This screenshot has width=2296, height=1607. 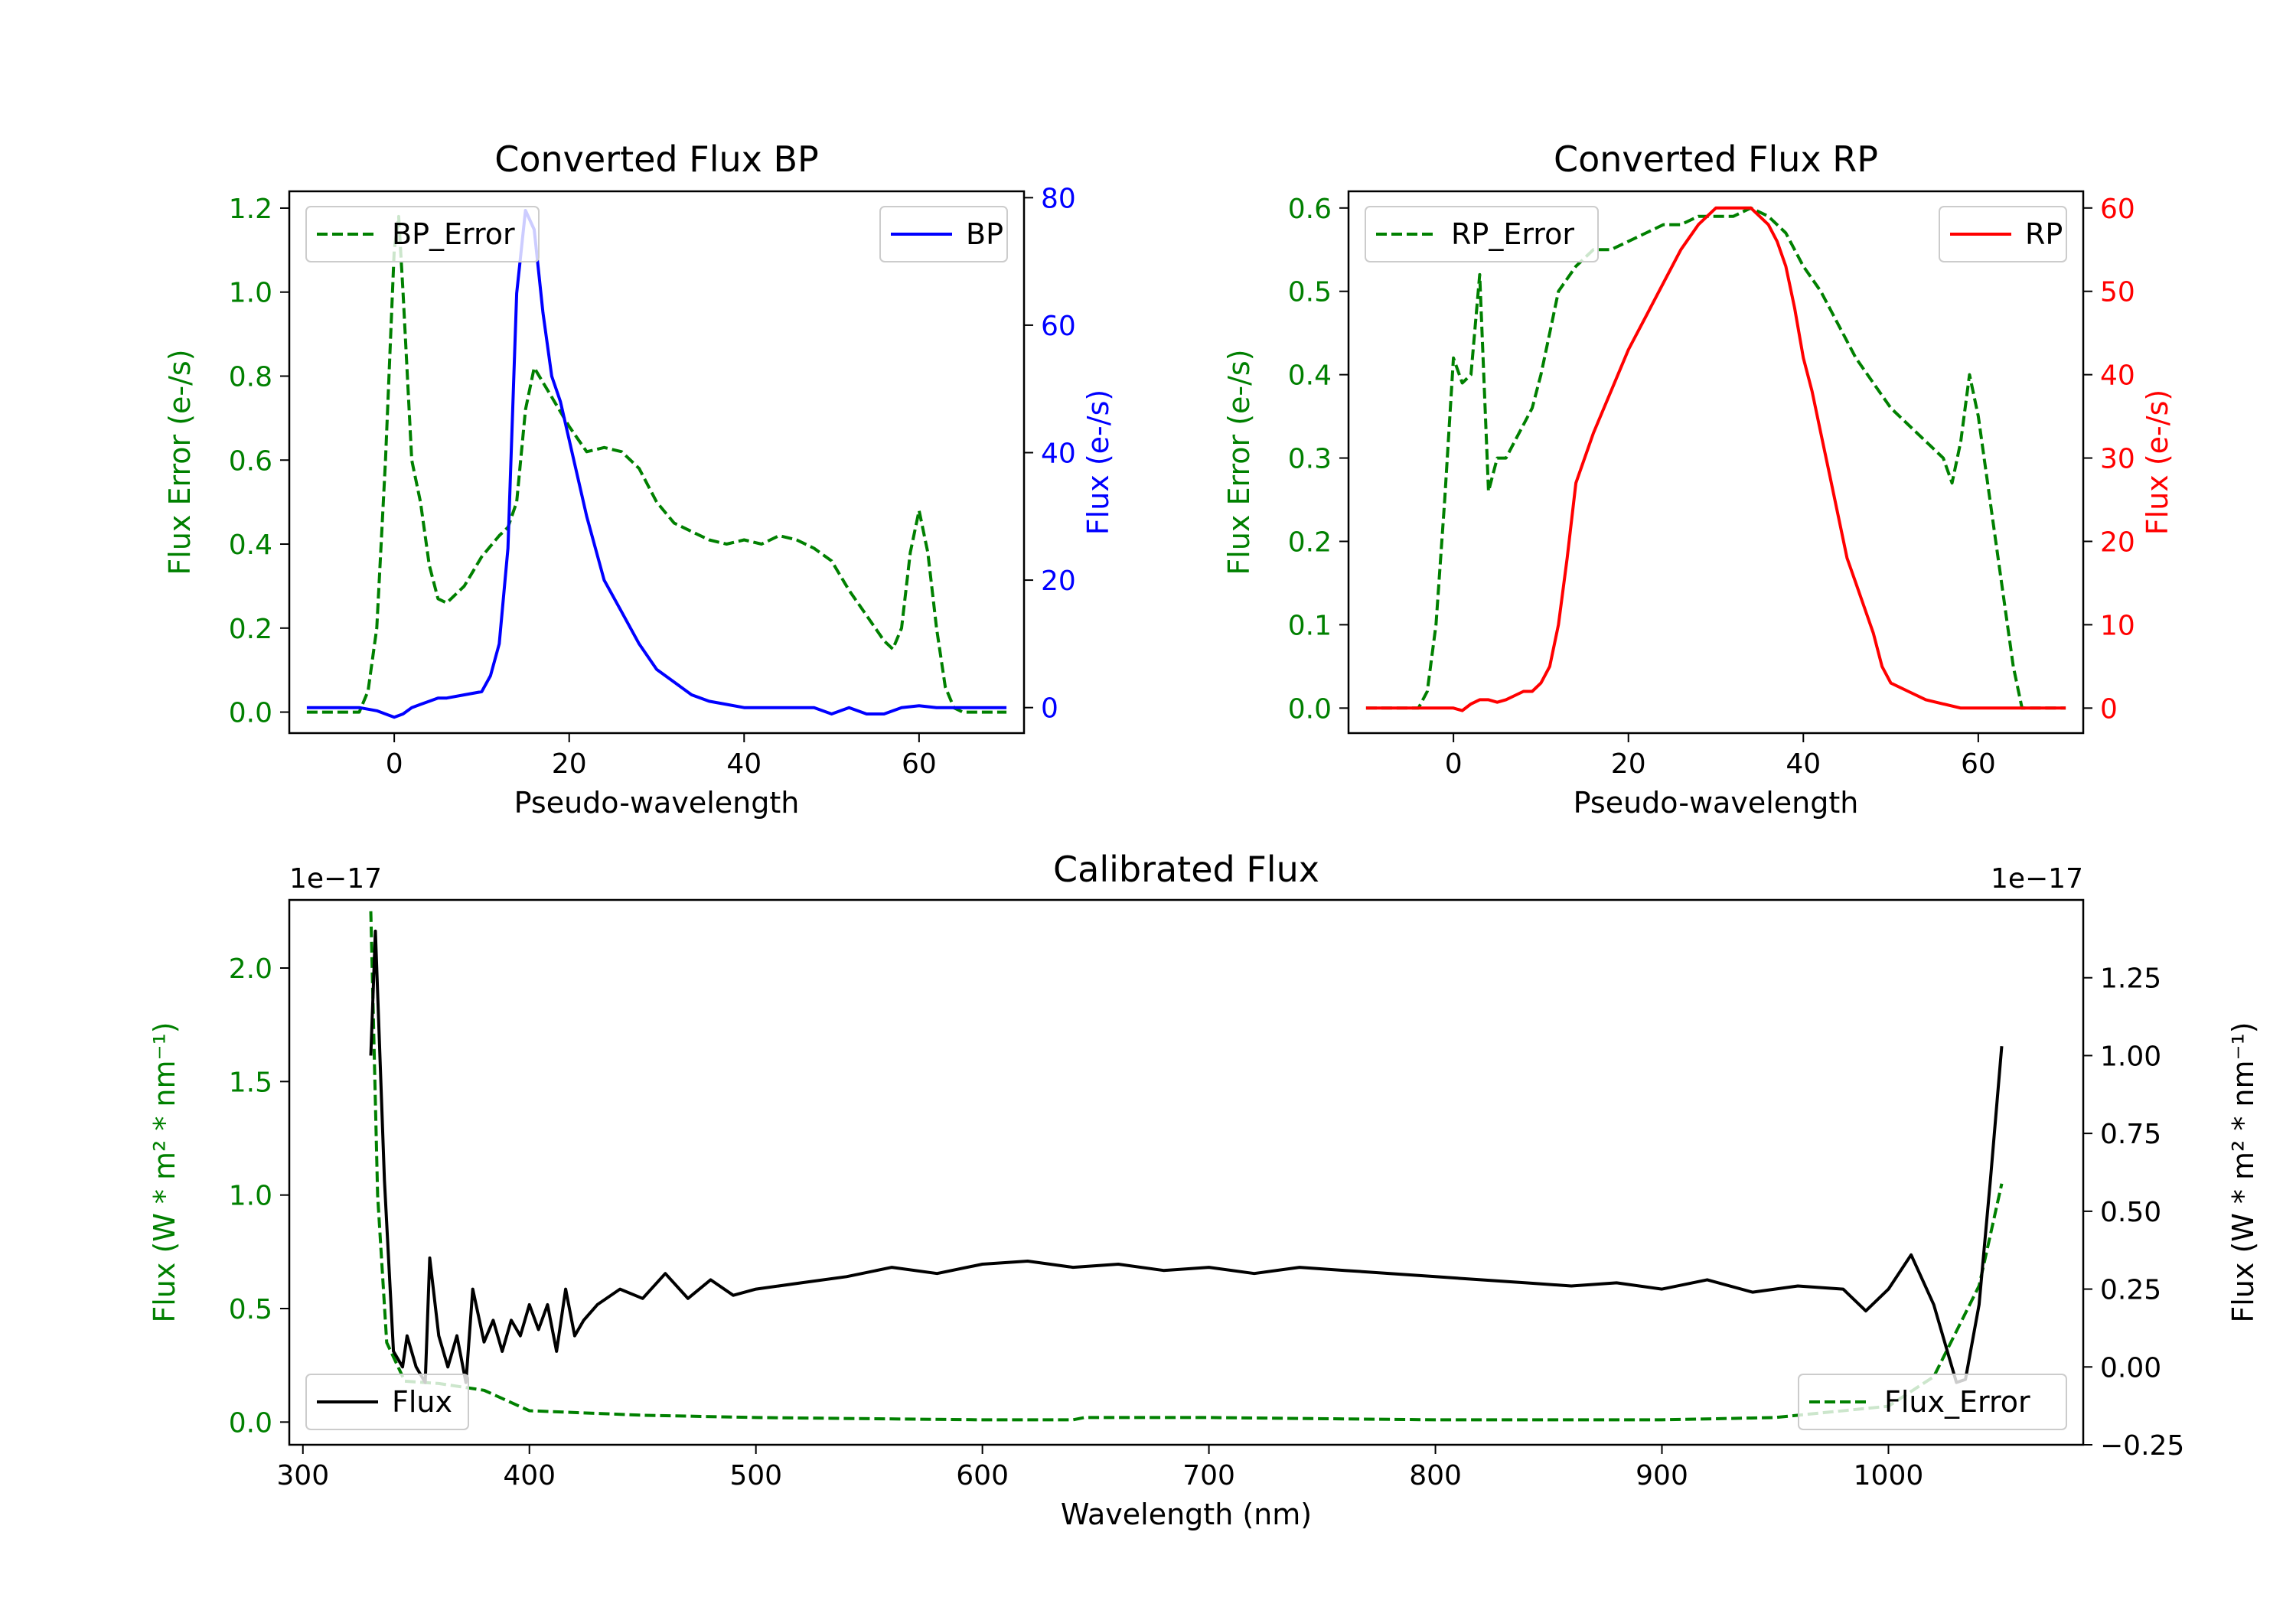 I want to click on series-line-rp-error, so click(x=1715, y=458).